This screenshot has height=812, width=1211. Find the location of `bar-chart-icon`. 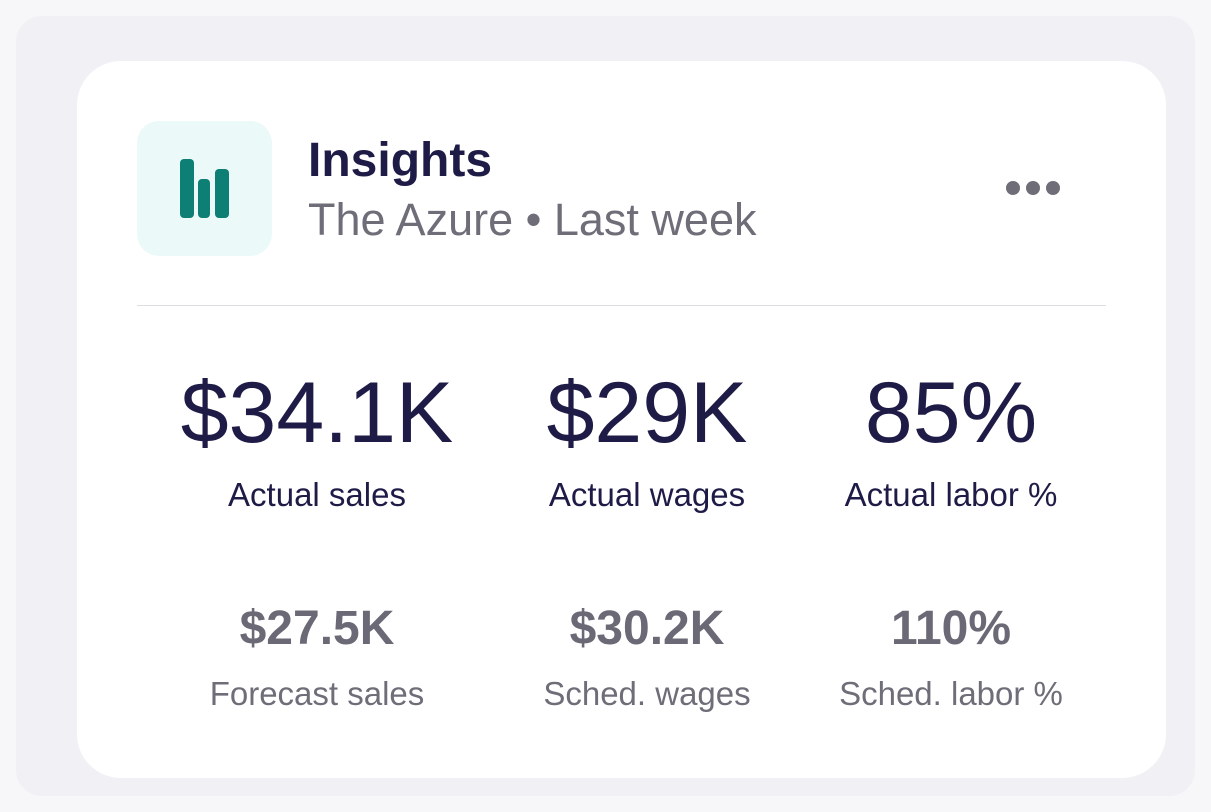

bar-chart-icon is located at coordinates (204, 188).